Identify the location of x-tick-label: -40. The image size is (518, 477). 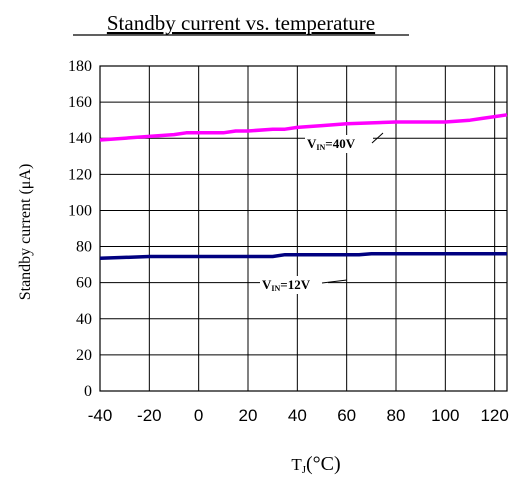
(100, 415).